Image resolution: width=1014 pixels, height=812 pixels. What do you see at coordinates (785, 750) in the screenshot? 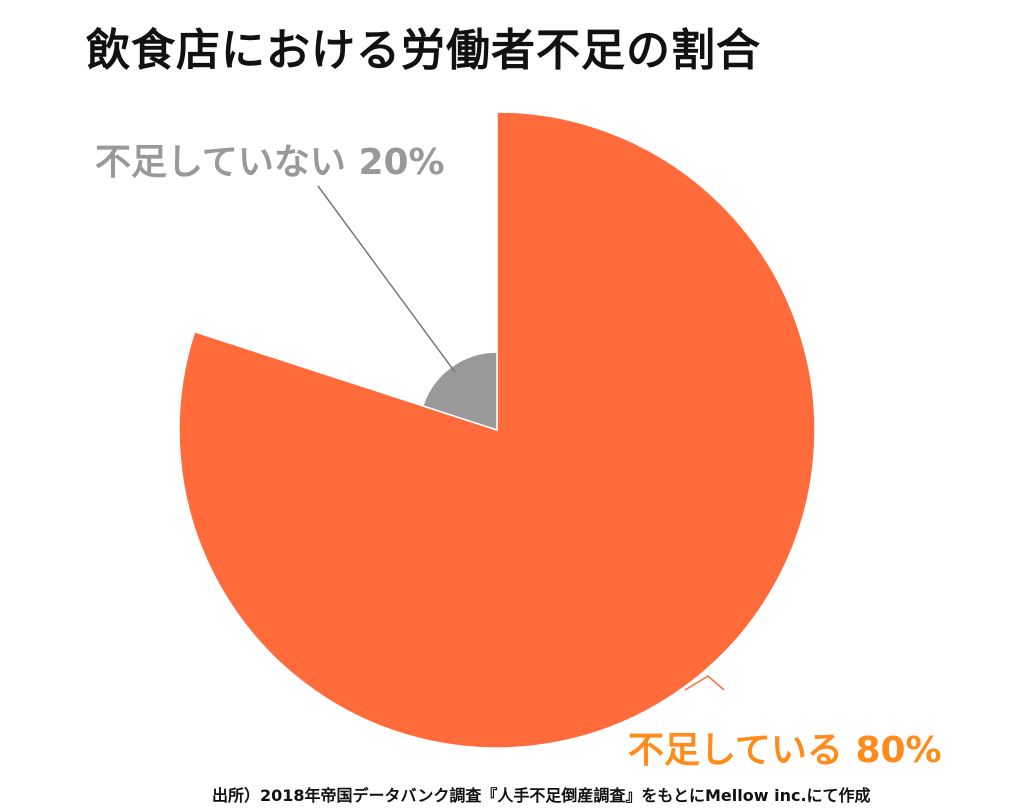
I see `label-shortage: 不足している 80%` at bounding box center [785, 750].